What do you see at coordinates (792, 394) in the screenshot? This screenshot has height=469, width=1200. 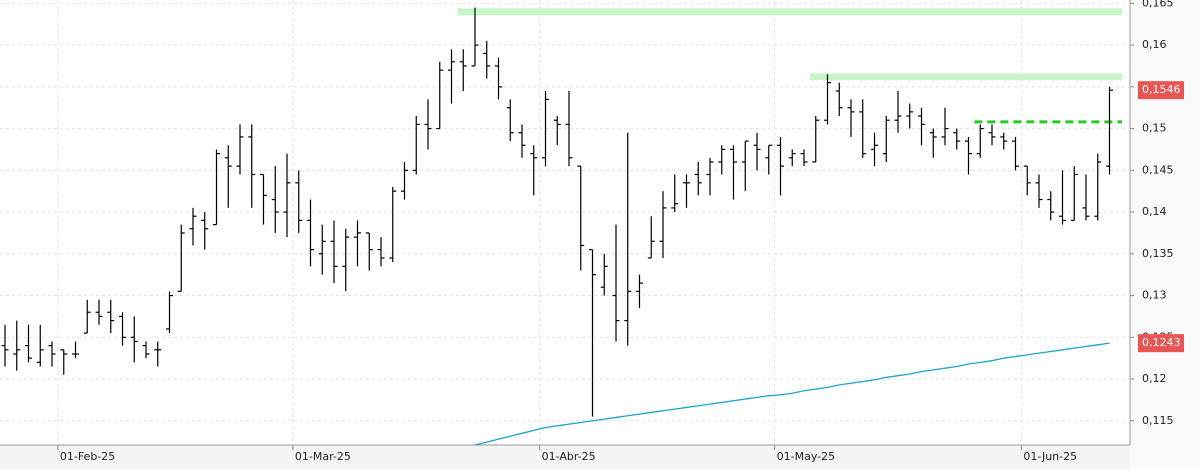 I see `moving-average-line` at bounding box center [792, 394].